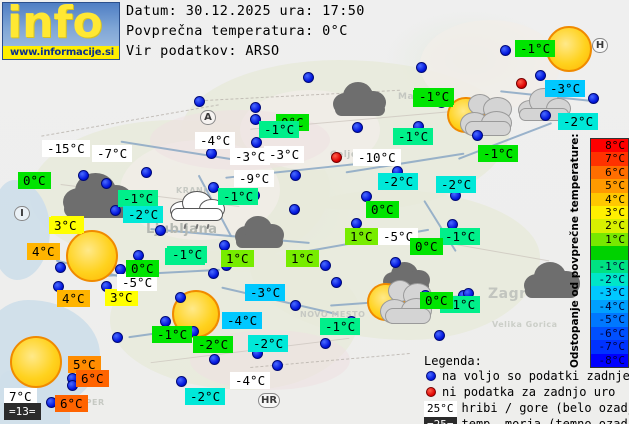 The height and width of the screenshot is (424, 629). I want to click on scale-row: -2°C, so click(609, 280).